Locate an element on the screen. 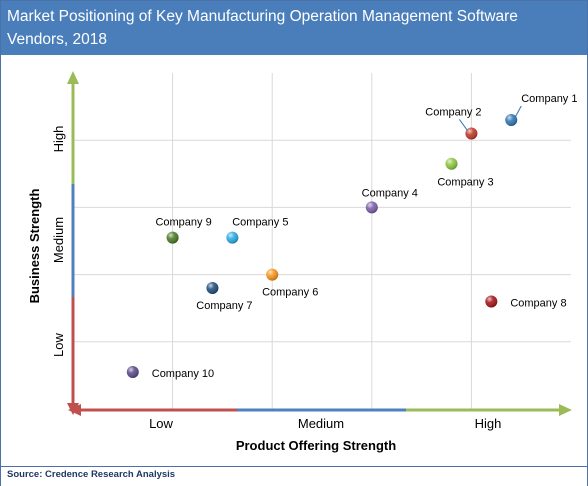 The image size is (588, 486). y-tick-label: Low is located at coordinates (58, 344).